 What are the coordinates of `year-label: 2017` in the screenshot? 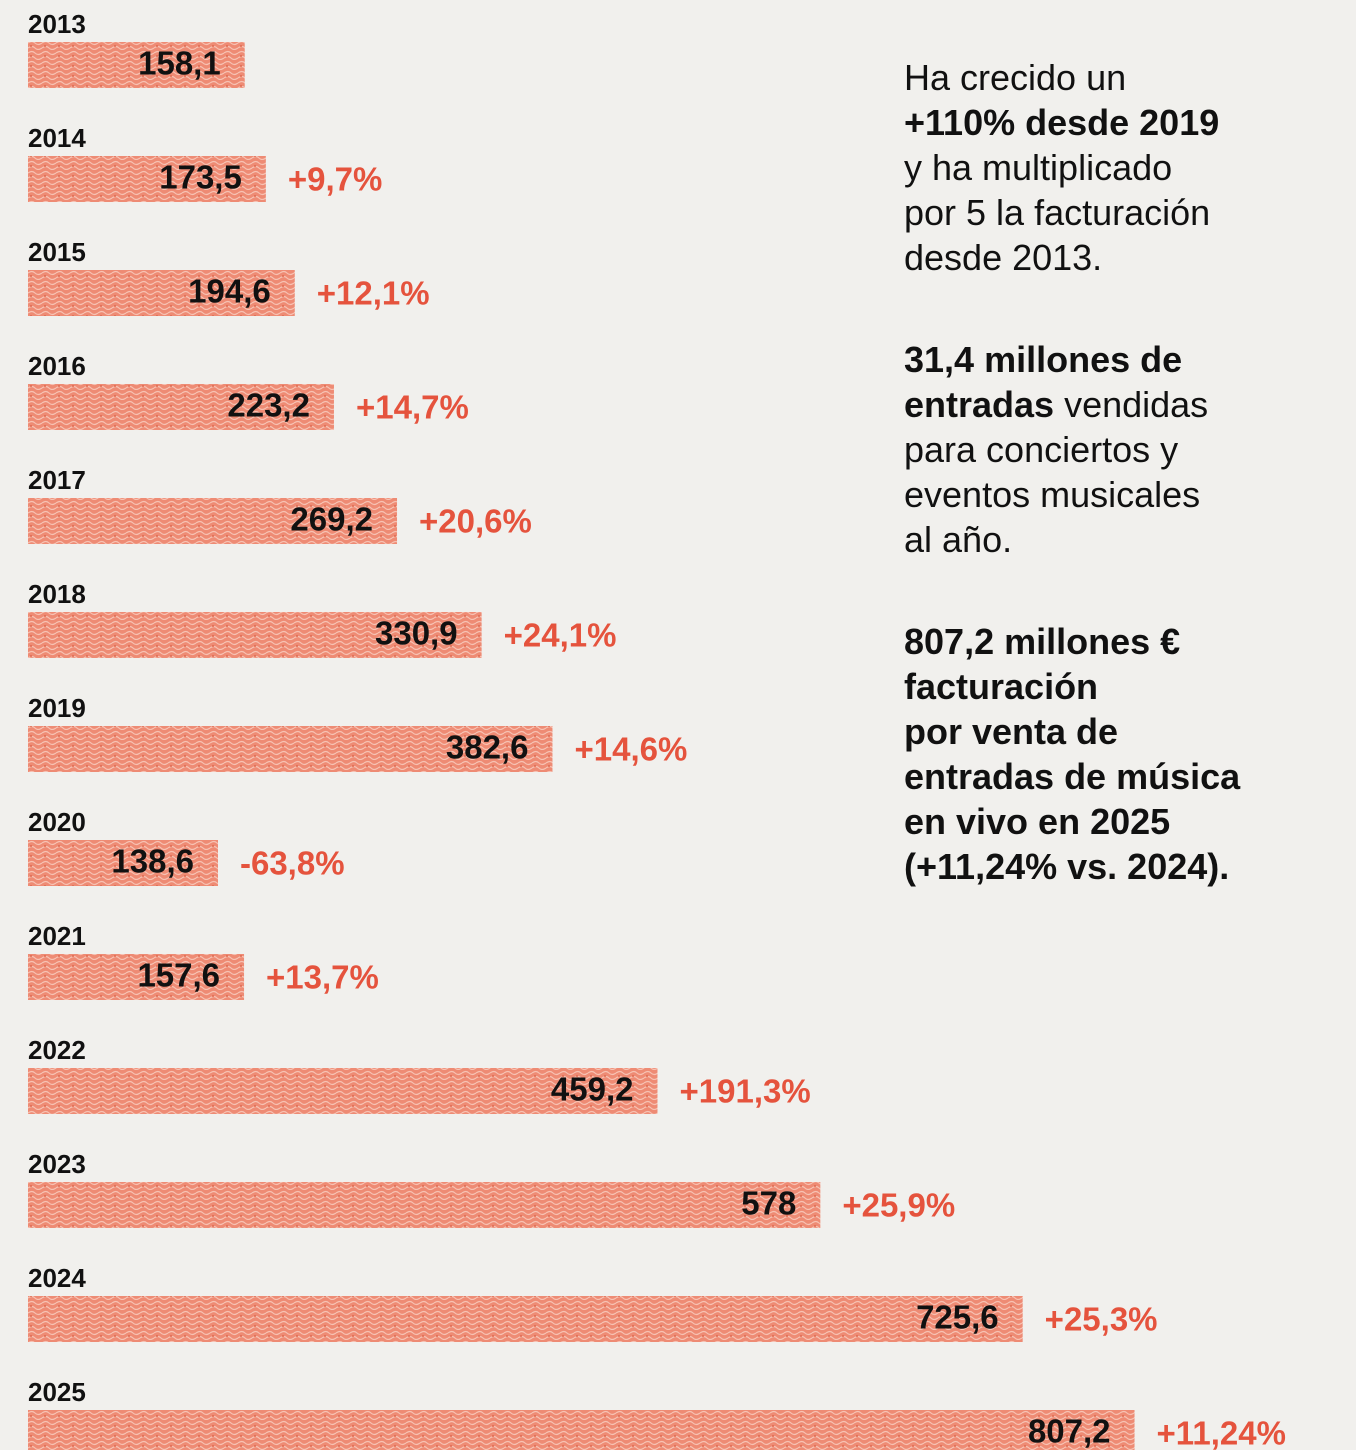 It's located at (57, 480).